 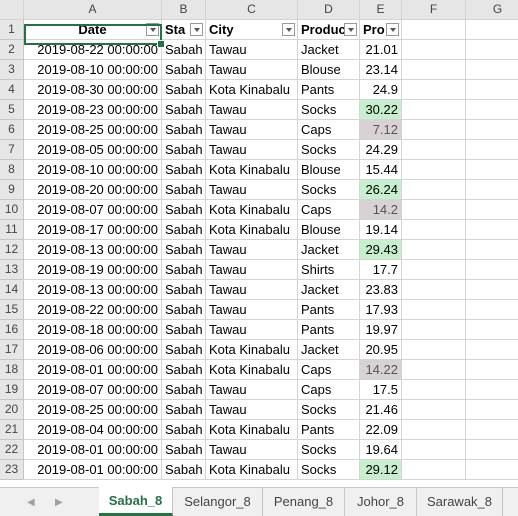 What do you see at coordinates (12, 310) in the screenshot?
I see `row-header: 15` at bounding box center [12, 310].